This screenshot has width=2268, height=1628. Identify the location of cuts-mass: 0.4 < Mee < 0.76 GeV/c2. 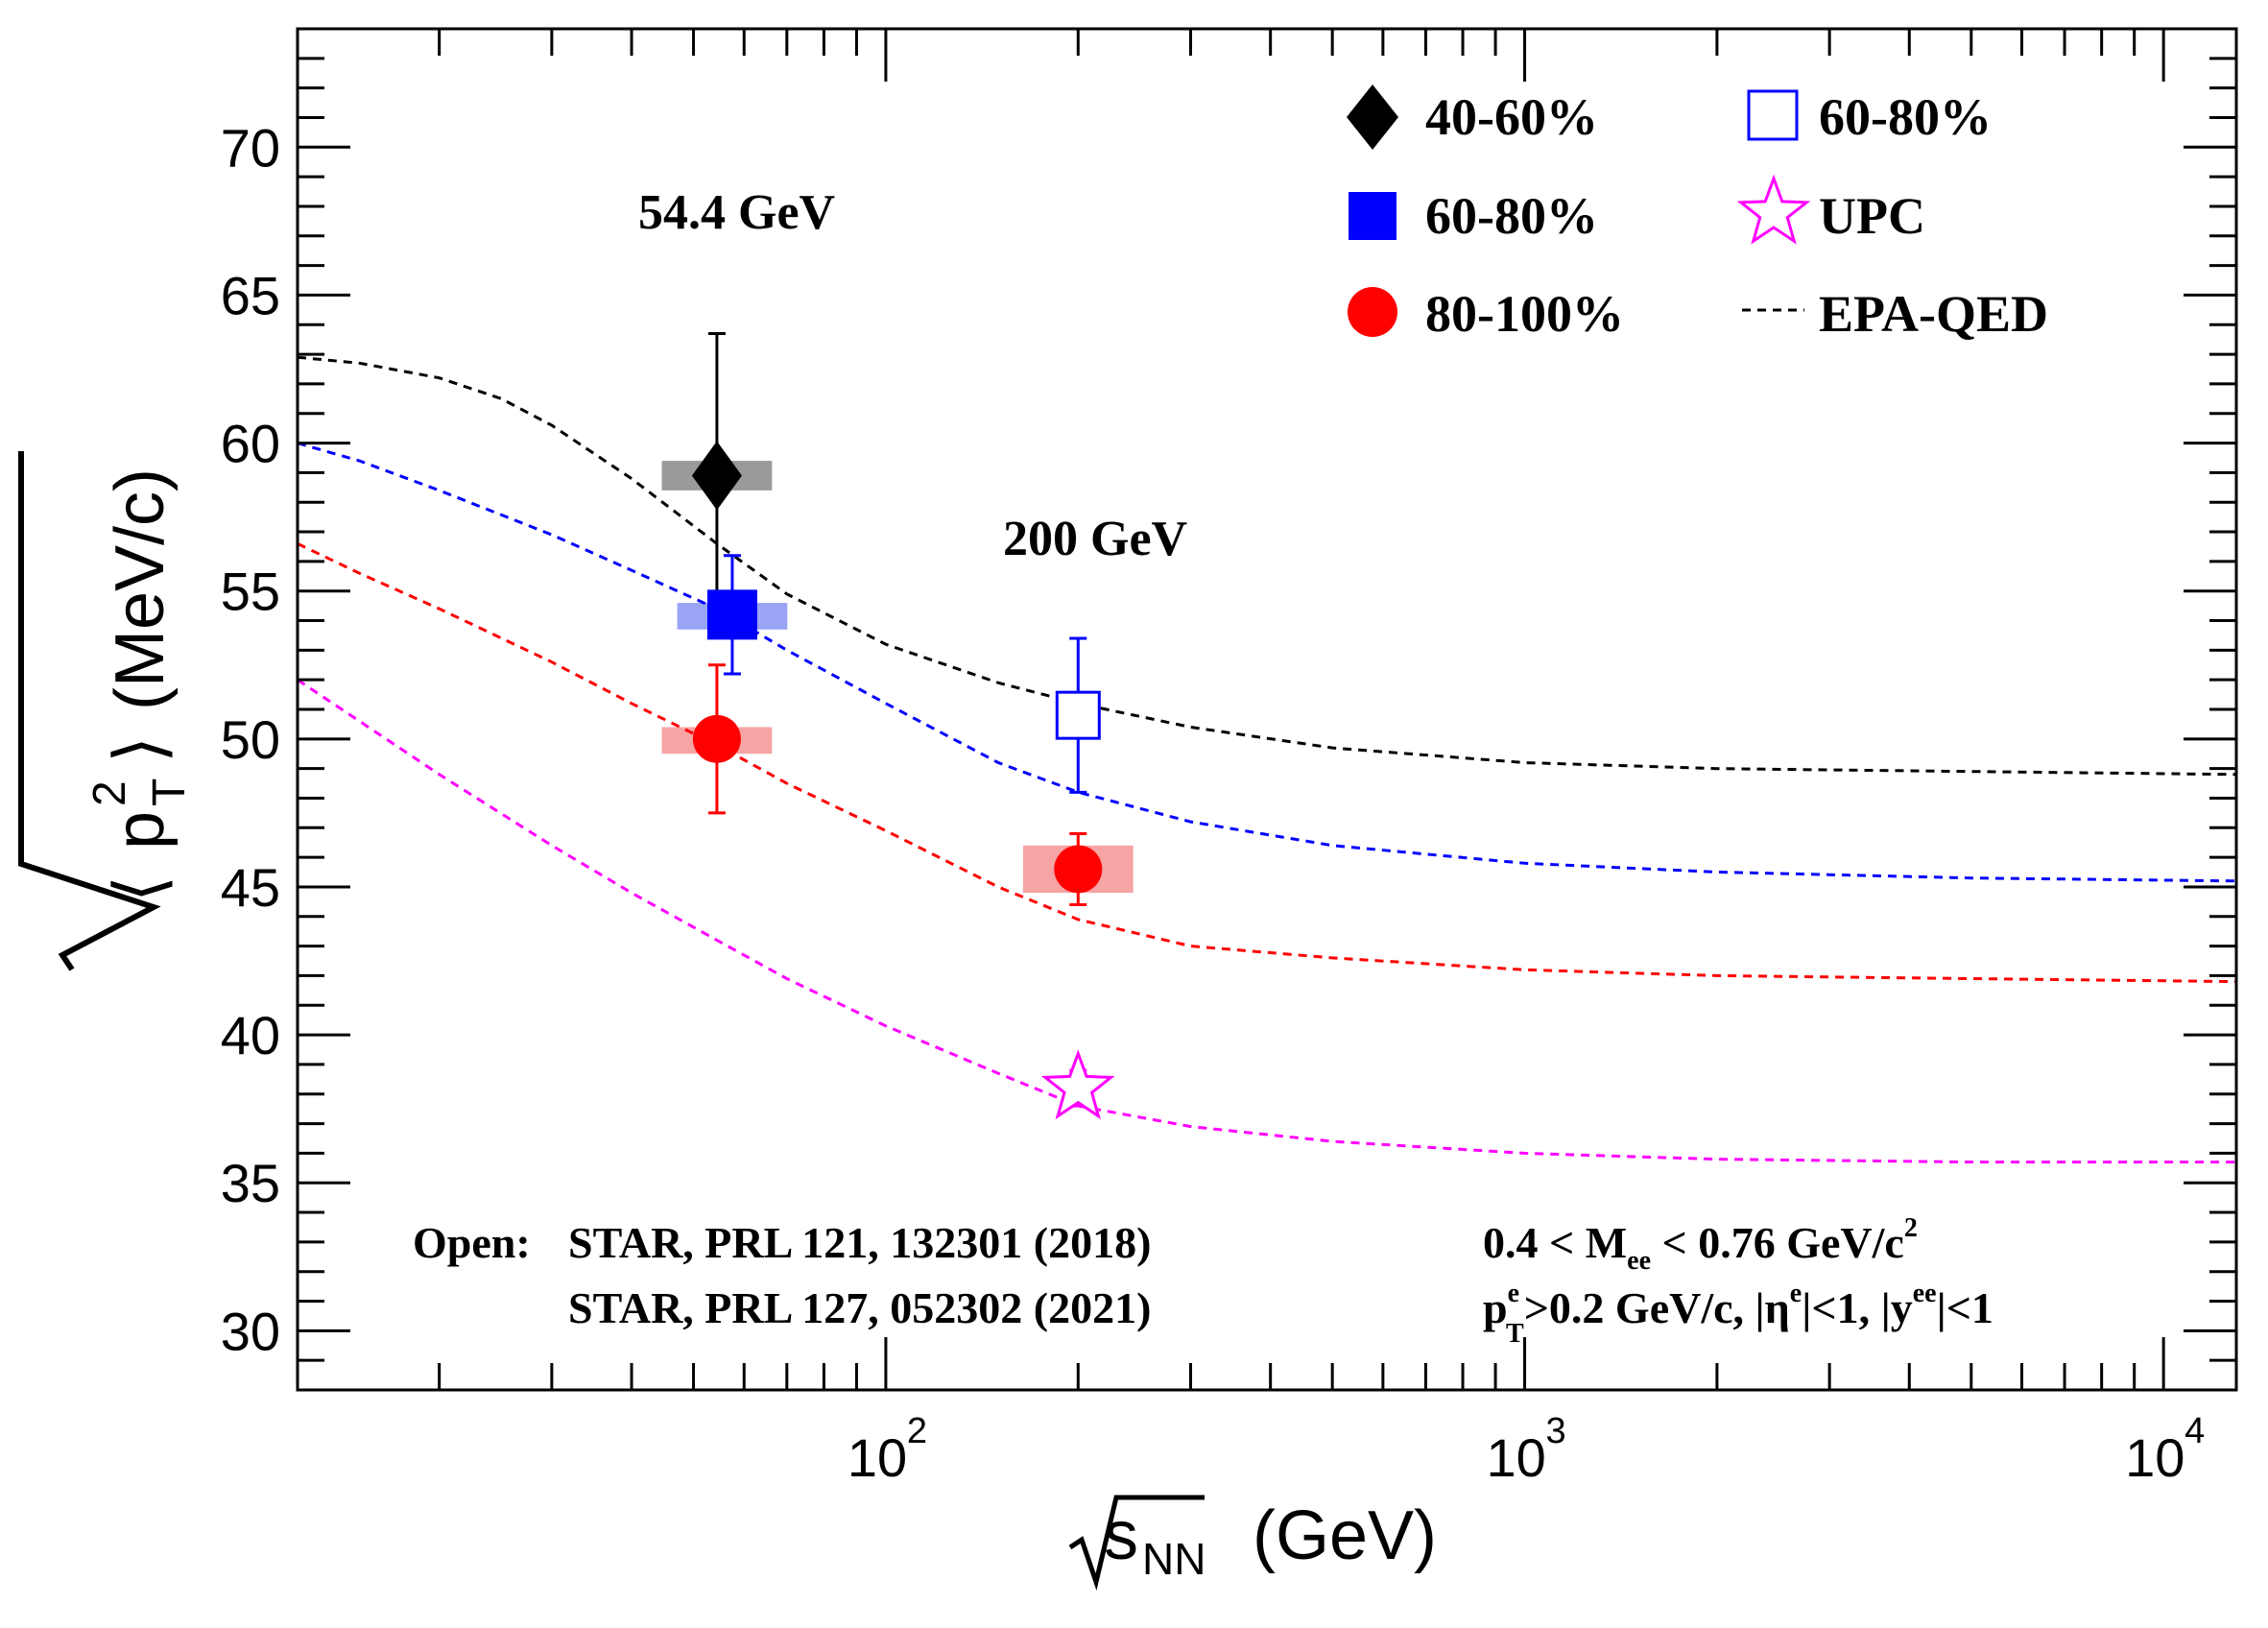
(1700, 1244).